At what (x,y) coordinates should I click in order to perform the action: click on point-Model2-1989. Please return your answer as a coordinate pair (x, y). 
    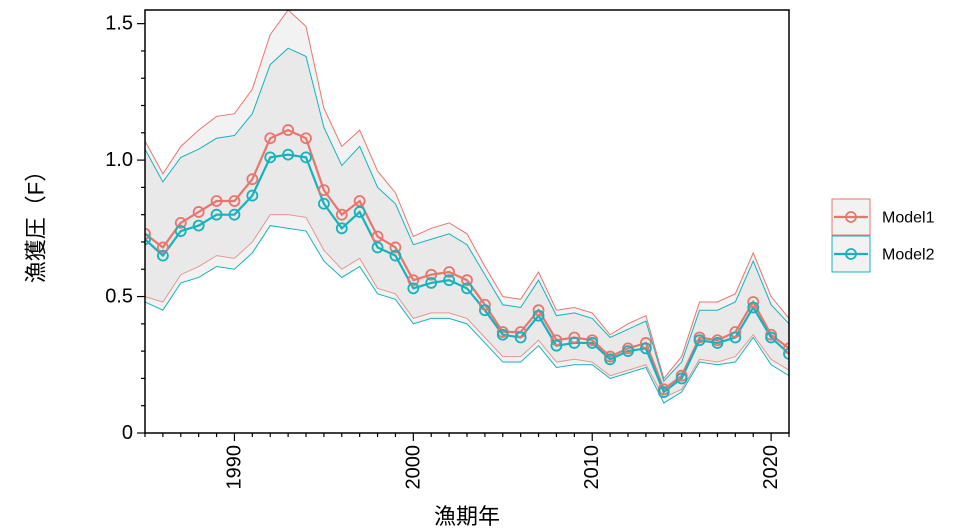
    Looking at the image, I should click on (216, 214).